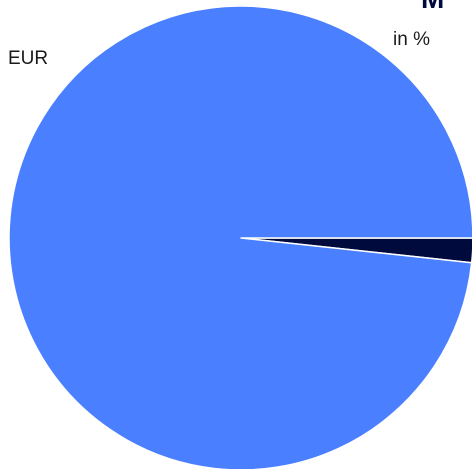 This screenshot has height=469, width=472. I want to click on slice-label-eur: EUR, so click(28, 58).